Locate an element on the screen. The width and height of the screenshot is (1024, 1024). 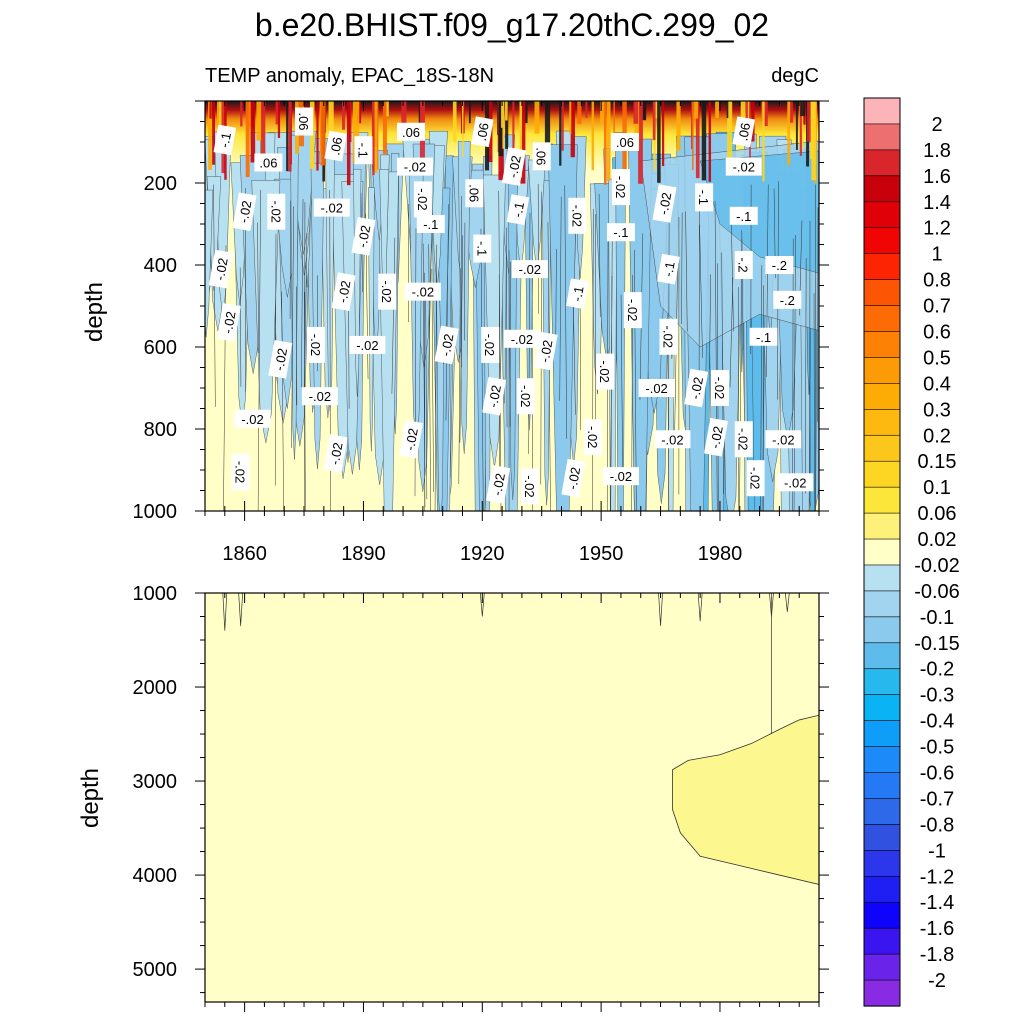
negative-anomaly-plume is located at coordinates (371, 319).